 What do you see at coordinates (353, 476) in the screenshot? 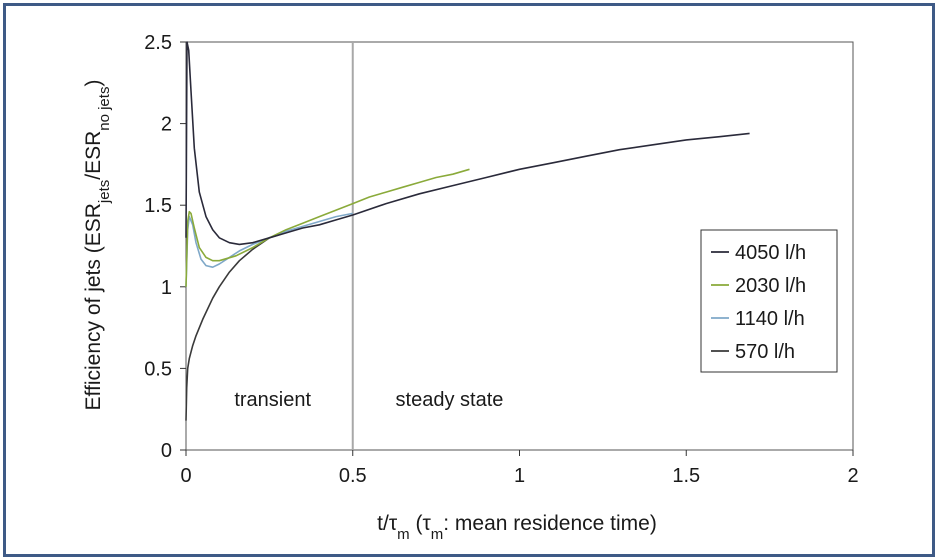
I see `x-tick-label: 0.5` at bounding box center [353, 476].